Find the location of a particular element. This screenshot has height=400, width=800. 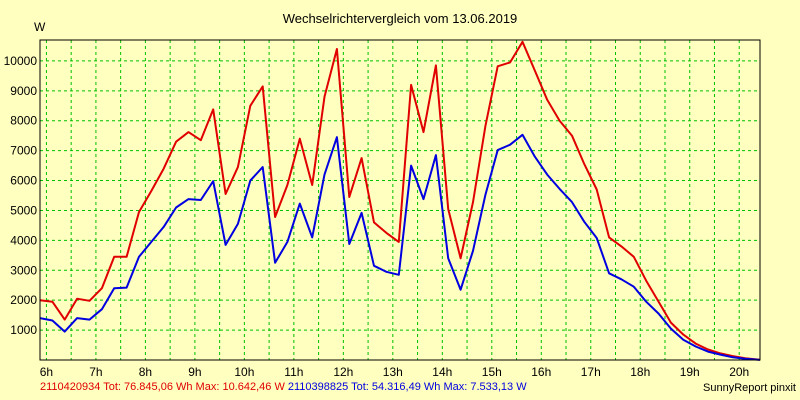

y-tick-label: 5000 is located at coordinates (23, 210).